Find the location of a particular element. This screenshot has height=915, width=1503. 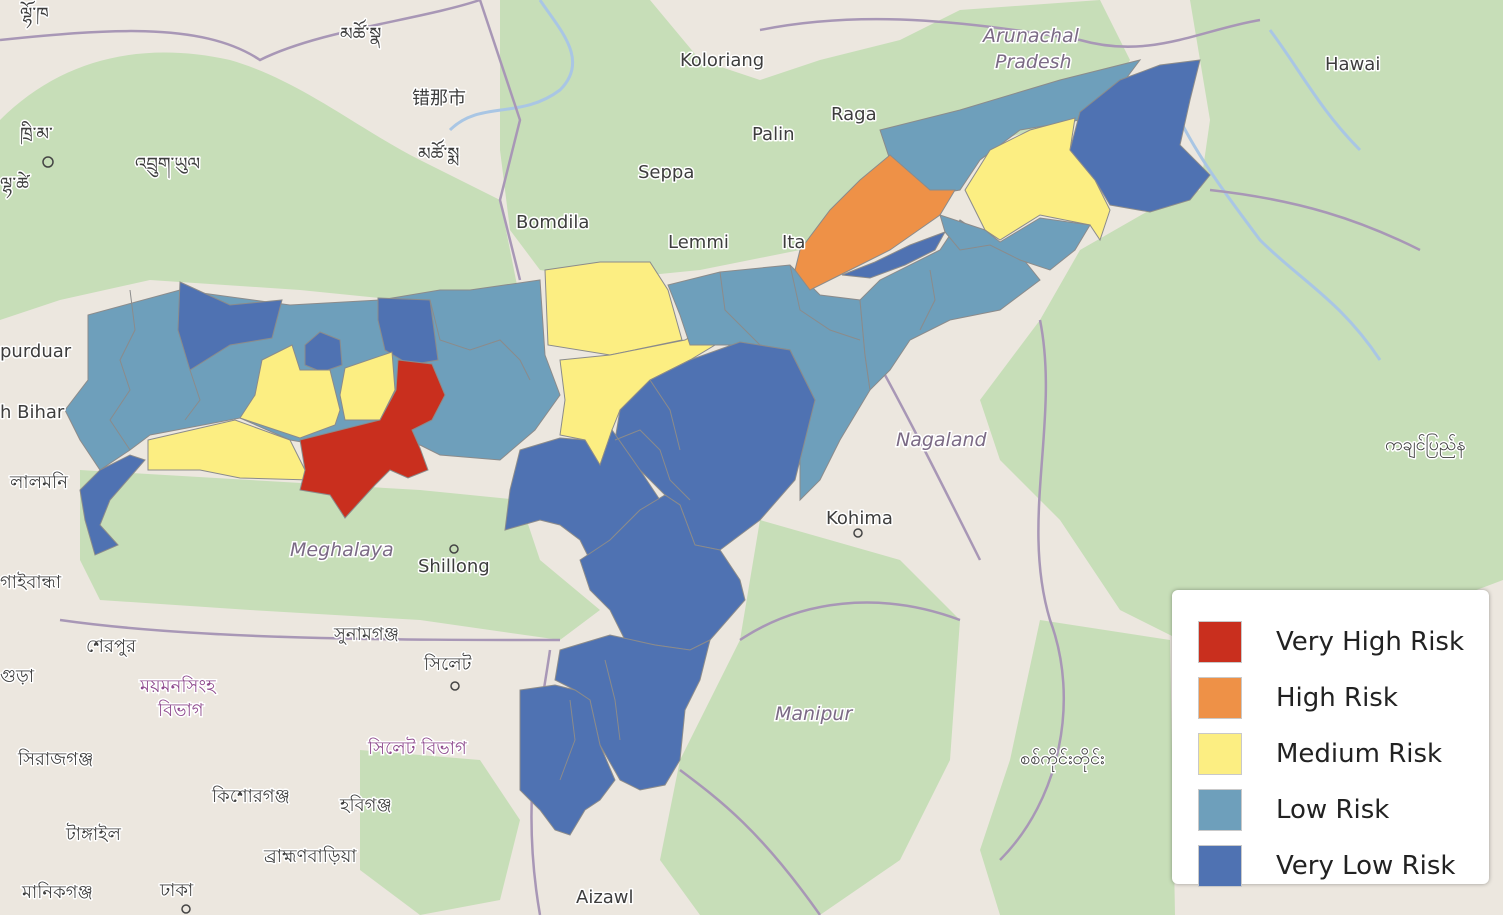

label-dhaka: ঢাকা is located at coordinates (176, 890).